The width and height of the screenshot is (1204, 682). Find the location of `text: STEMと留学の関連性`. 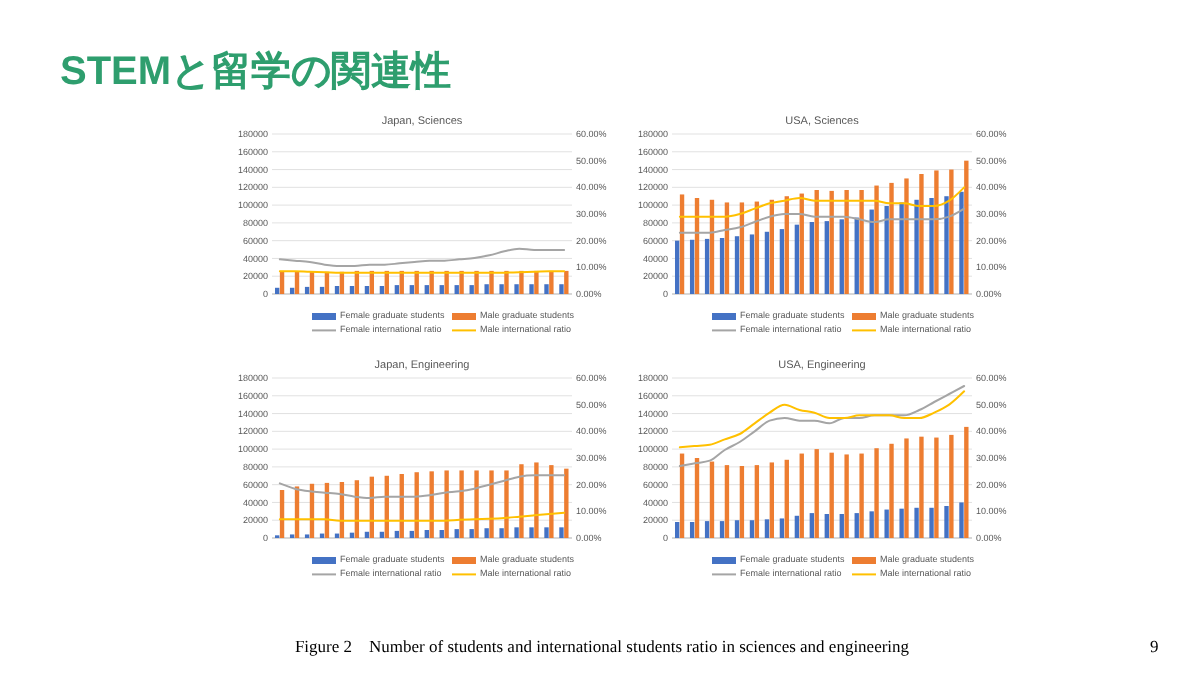

text: STEMと留学の関連性 is located at coordinates (256, 72).